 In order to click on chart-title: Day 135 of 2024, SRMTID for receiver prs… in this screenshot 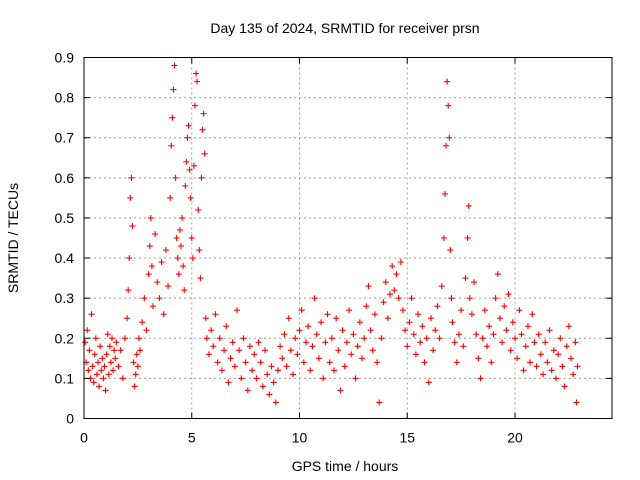, I will do `click(344, 28)`.